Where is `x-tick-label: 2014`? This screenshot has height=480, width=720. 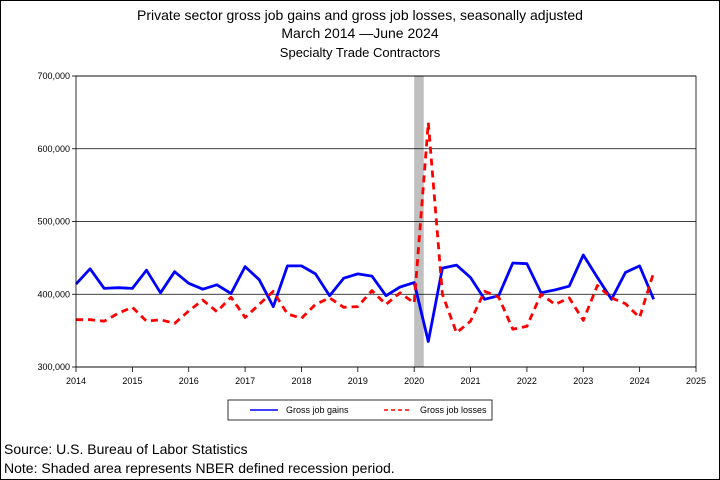 x-tick-label: 2014 is located at coordinates (76, 381).